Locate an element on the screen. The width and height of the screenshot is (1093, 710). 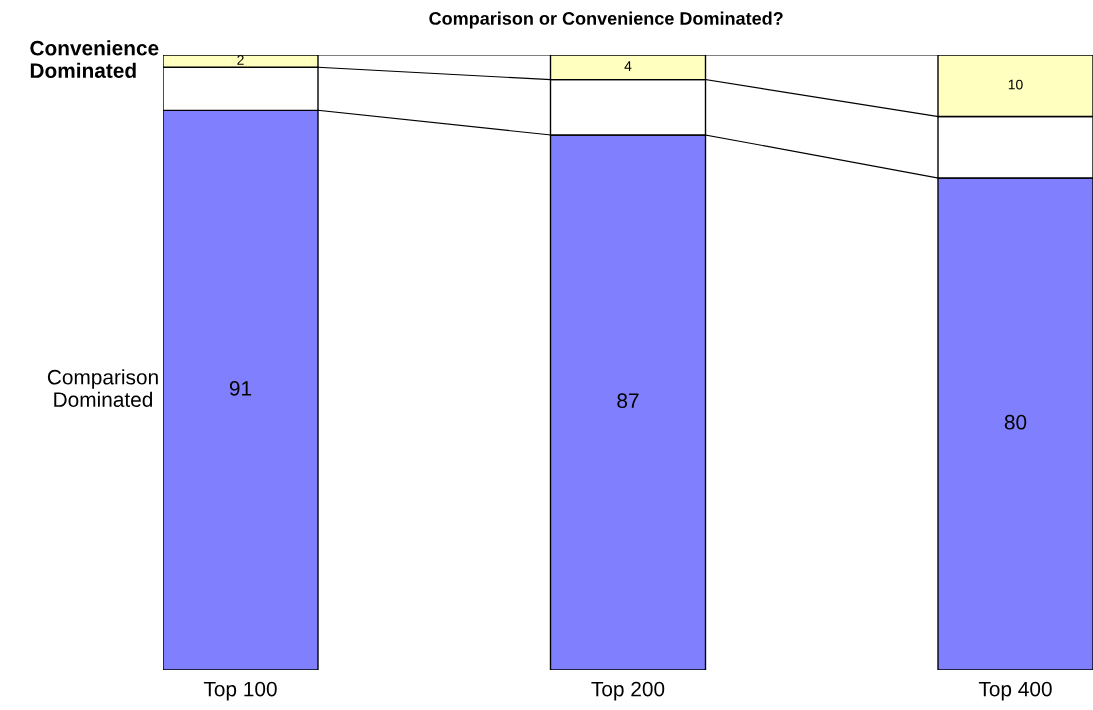
chart-title: Comparison or Convenience Dominated? is located at coordinates (606, 20).